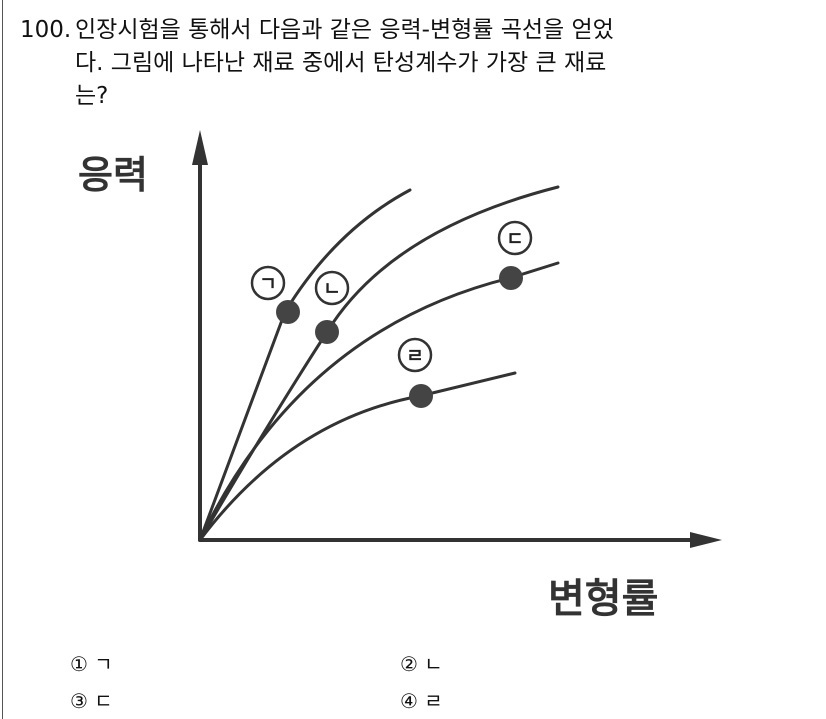 This screenshot has height=719, width=826. I want to click on page-border, so click(2, 359).